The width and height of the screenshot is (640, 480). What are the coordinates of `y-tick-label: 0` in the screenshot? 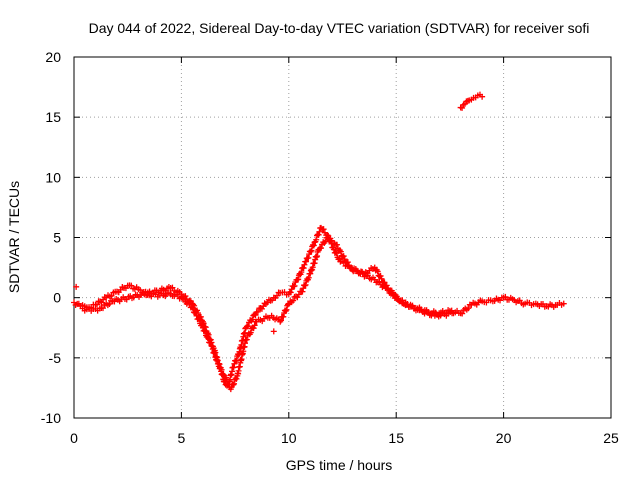 It's located at (57, 298).